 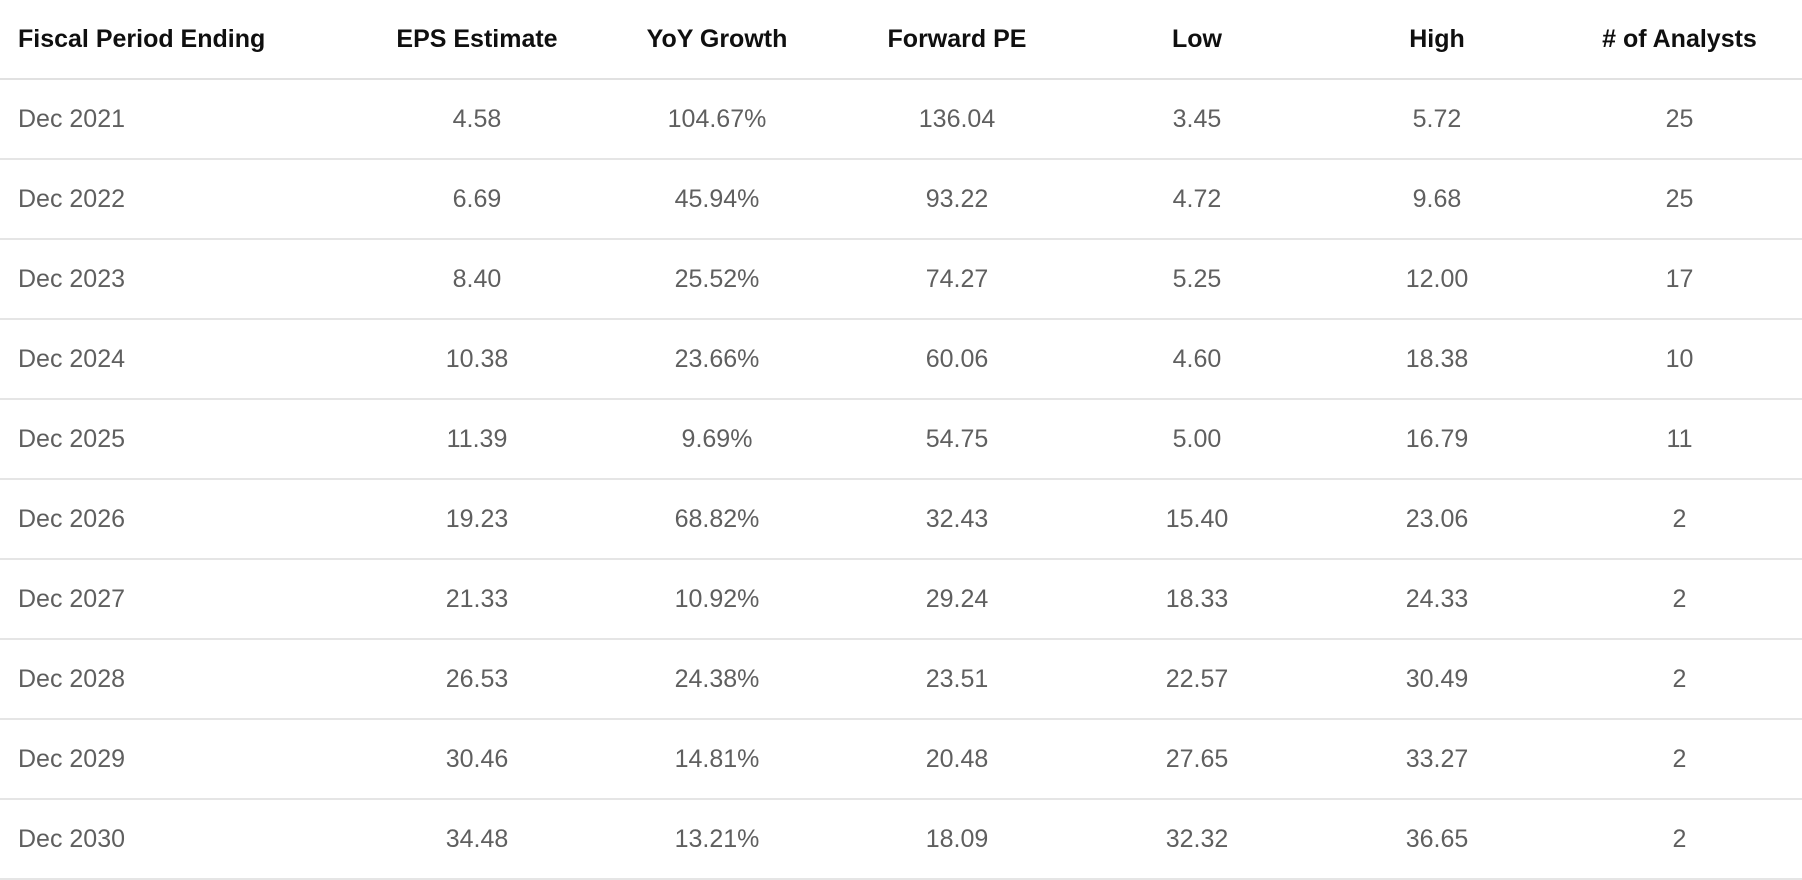 What do you see at coordinates (1437, 199) in the screenshot?
I see `cell-high: 9.68` at bounding box center [1437, 199].